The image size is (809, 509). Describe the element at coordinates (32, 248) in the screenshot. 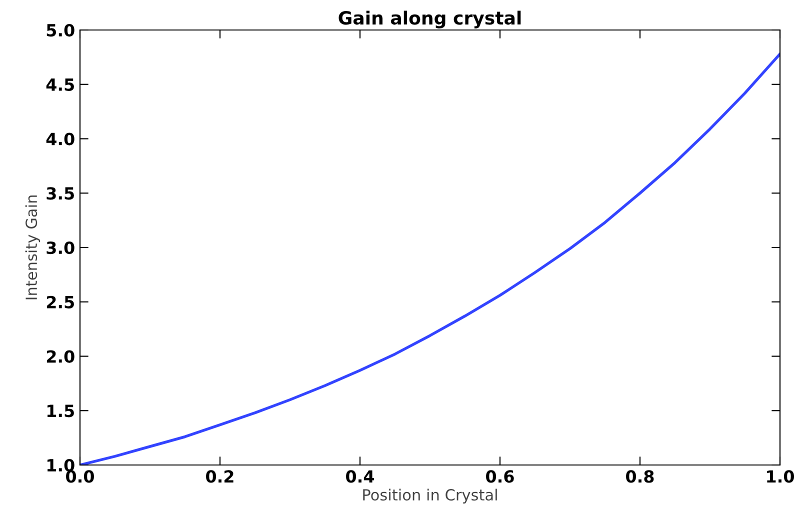

I see `y-axis-title: Intensity Gain` at that location.